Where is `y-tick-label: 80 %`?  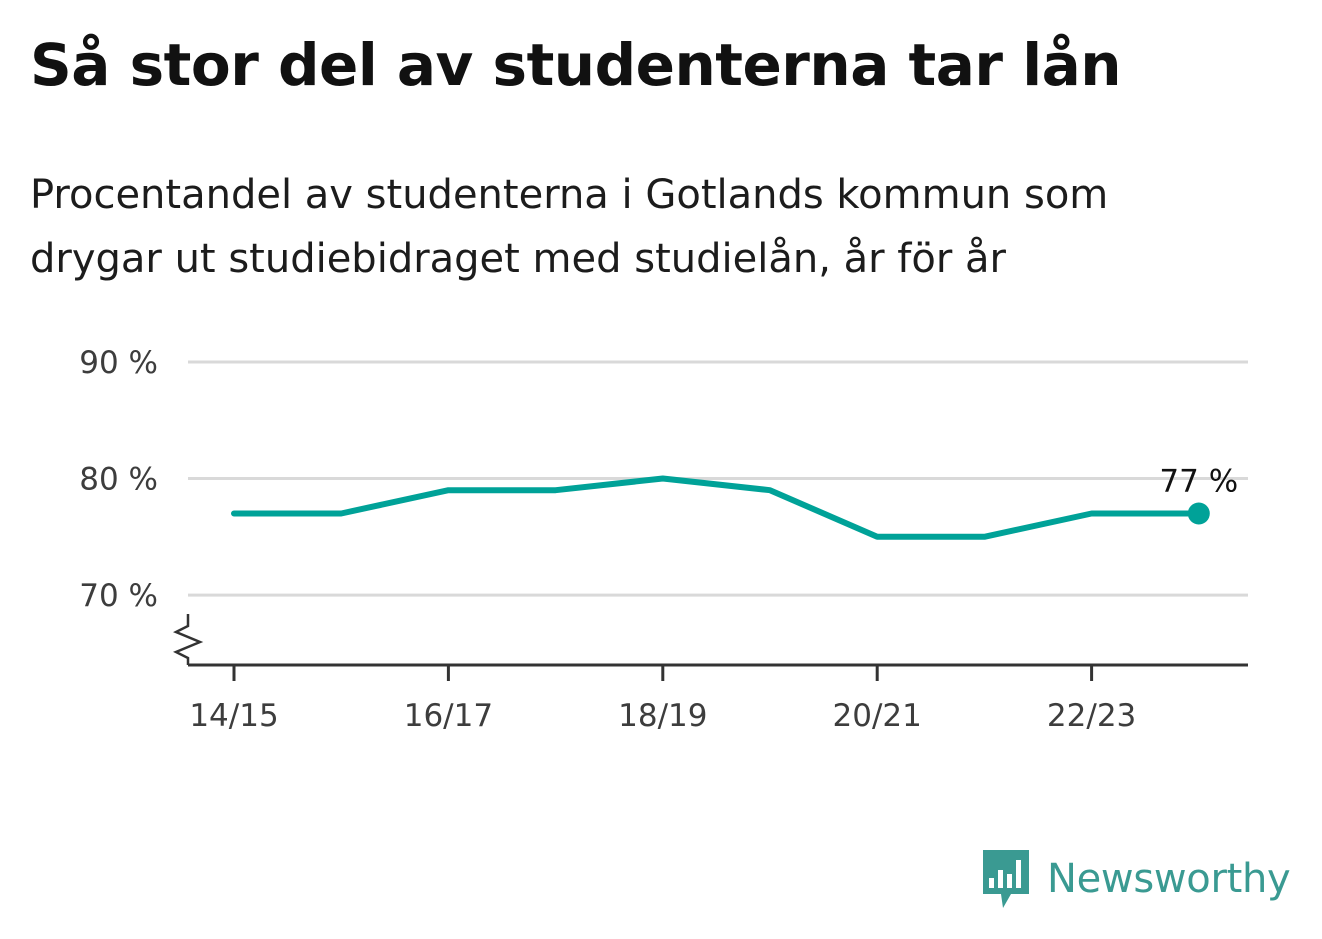 y-tick-label: 80 % is located at coordinates (118, 480).